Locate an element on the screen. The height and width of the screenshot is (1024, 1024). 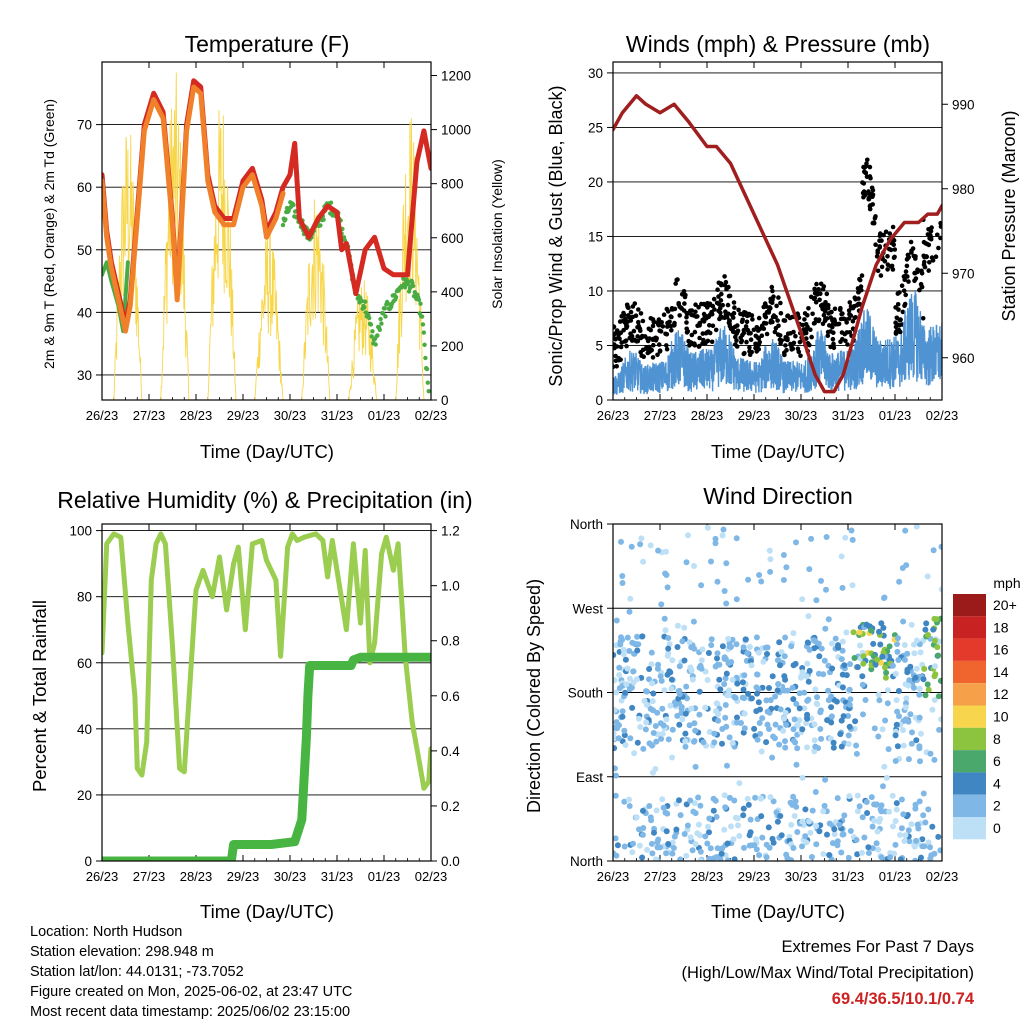
extremes-values: 69.4/36.5/10.1/0.74 is located at coordinates (902, 999).